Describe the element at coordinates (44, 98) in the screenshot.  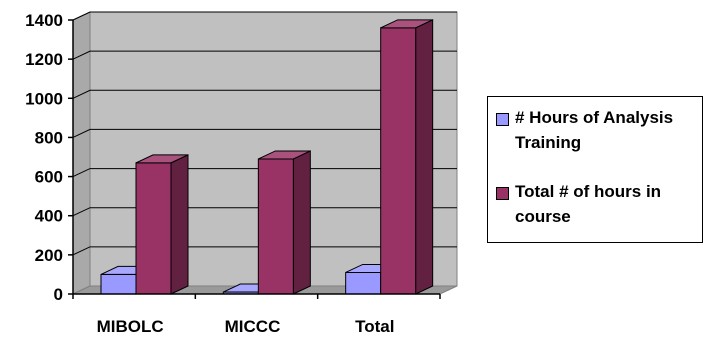
I see `y-tick-label: 1000` at that location.